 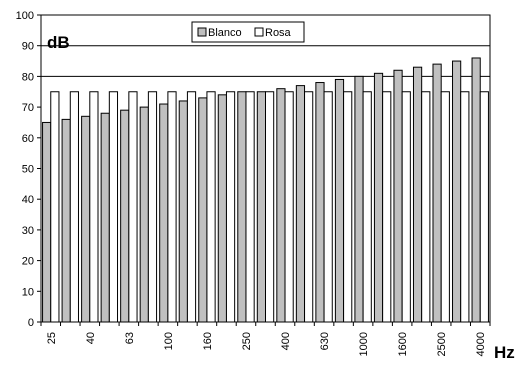 I want to click on y-tick-label-100: 100, so click(x=25, y=16).